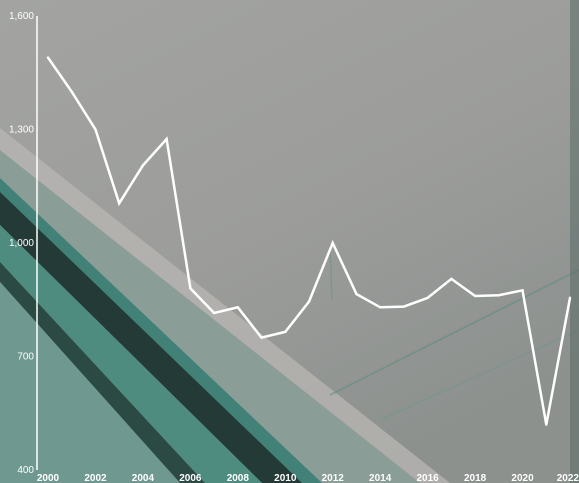 The height and width of the screenshot is (483, 579). I want to click on x-tick-label: 2014, so click(380, 478).